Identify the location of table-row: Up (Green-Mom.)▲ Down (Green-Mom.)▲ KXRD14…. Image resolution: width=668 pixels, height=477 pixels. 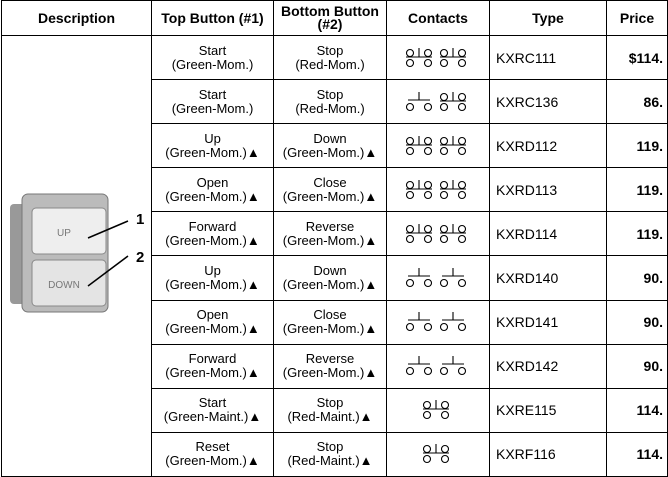
(335, 278).